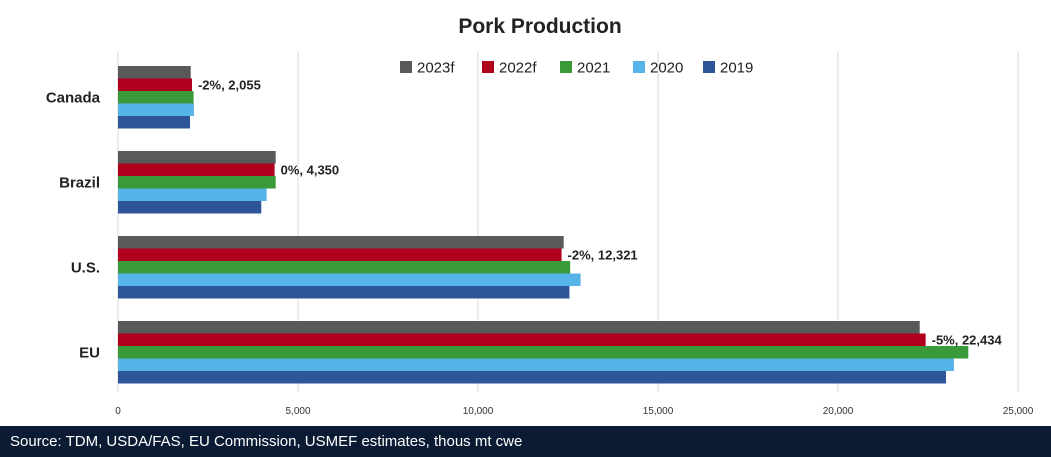 The image size is (1051, 457). What do you see at coordinates (522, 339) in the screenshot?
I see `bar-eu-2022f` at bounding box center [522, 339].